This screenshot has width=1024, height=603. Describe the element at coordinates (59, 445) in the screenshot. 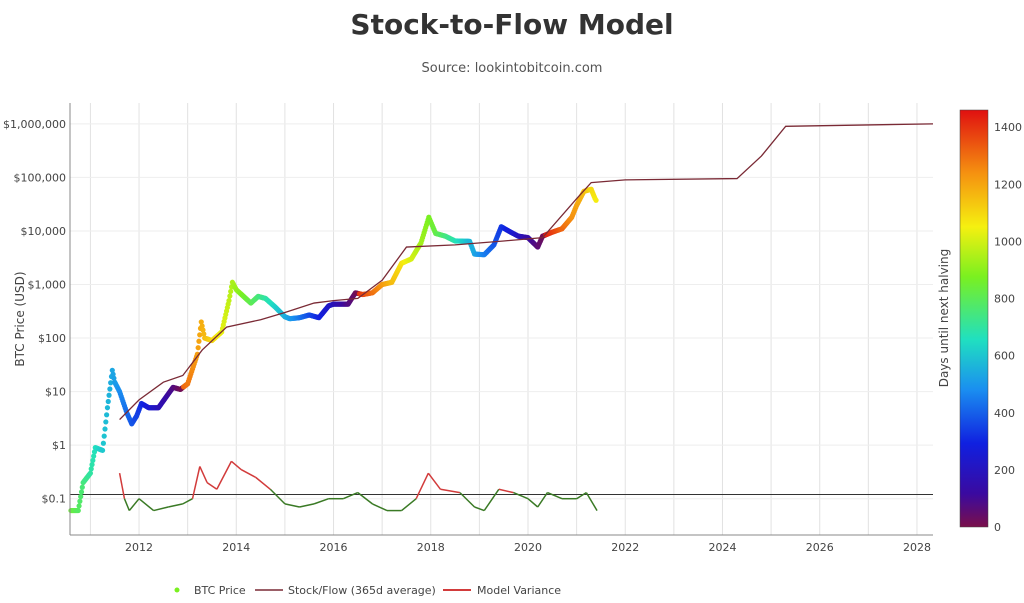

I see `y-tick-label: $1` at that location.